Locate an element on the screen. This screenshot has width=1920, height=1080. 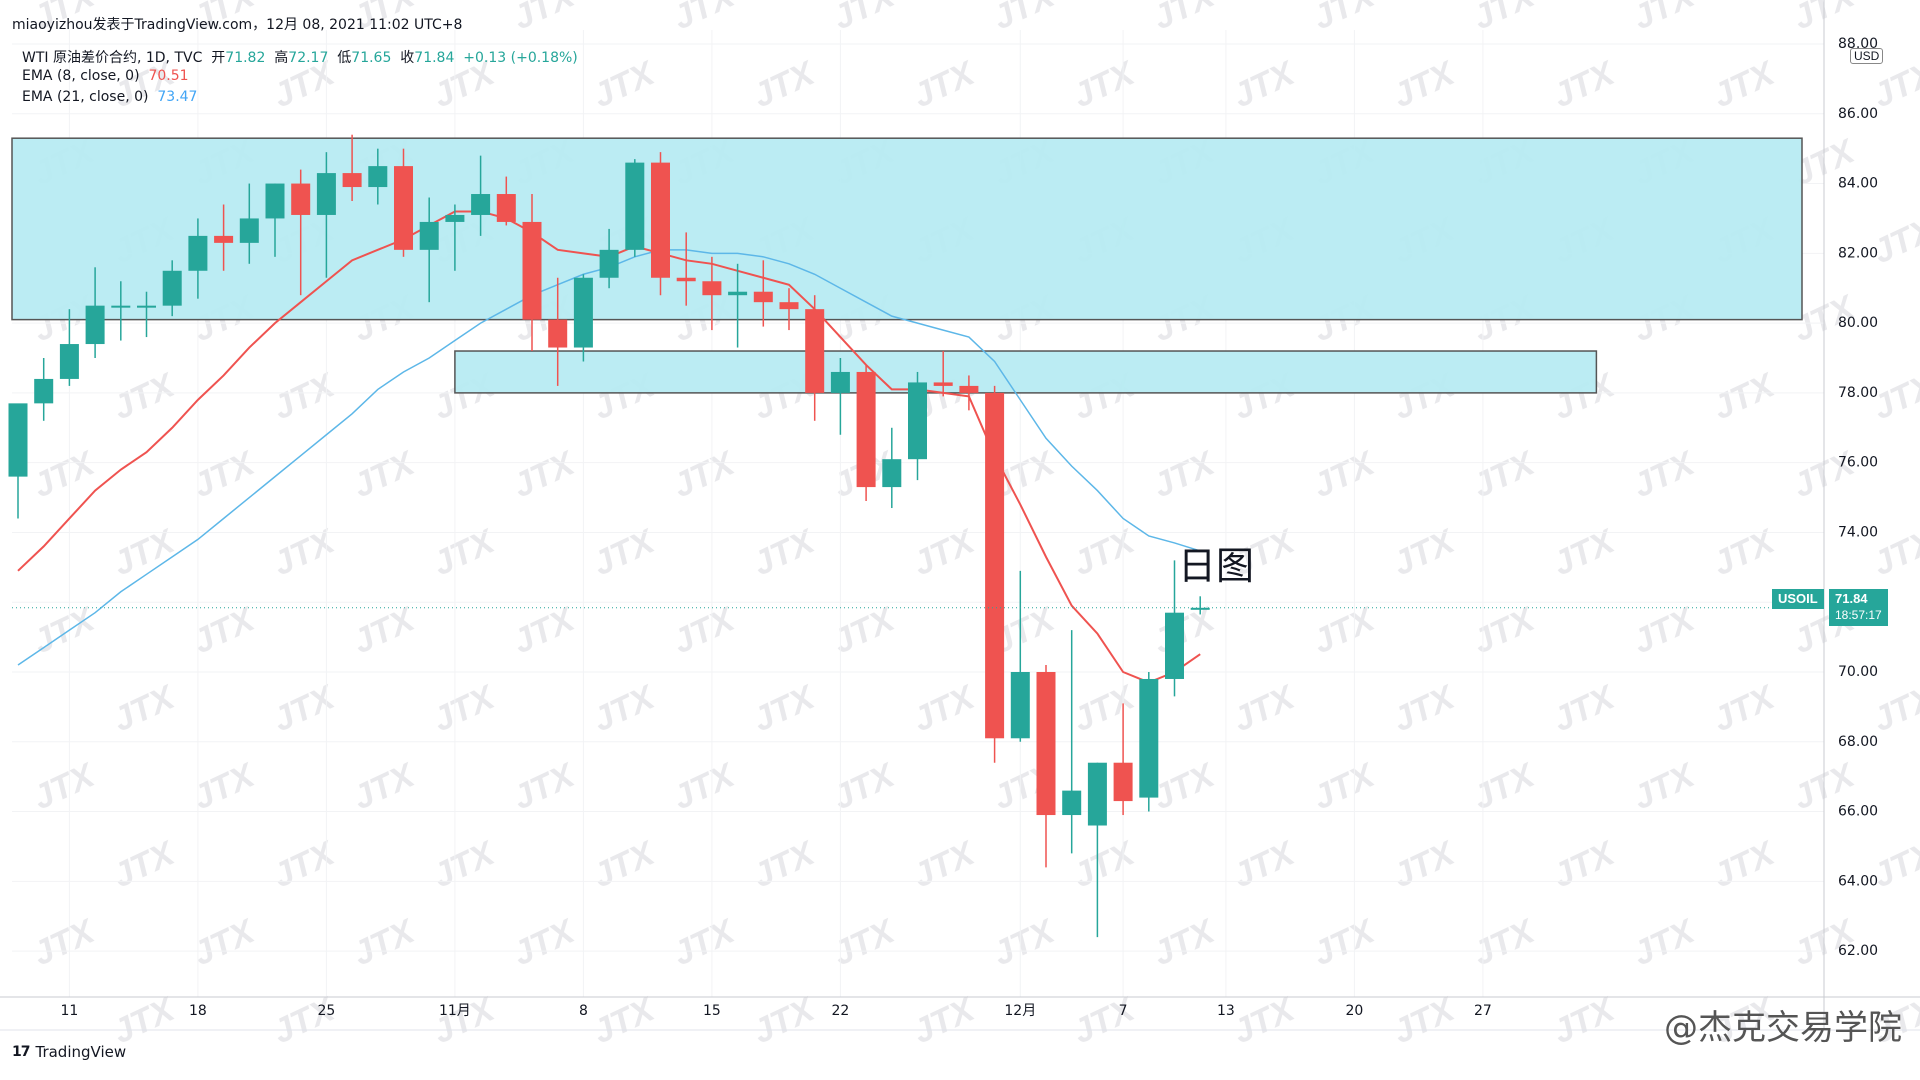
x-tick-label: 11 is located at coordinates (69, 1011).